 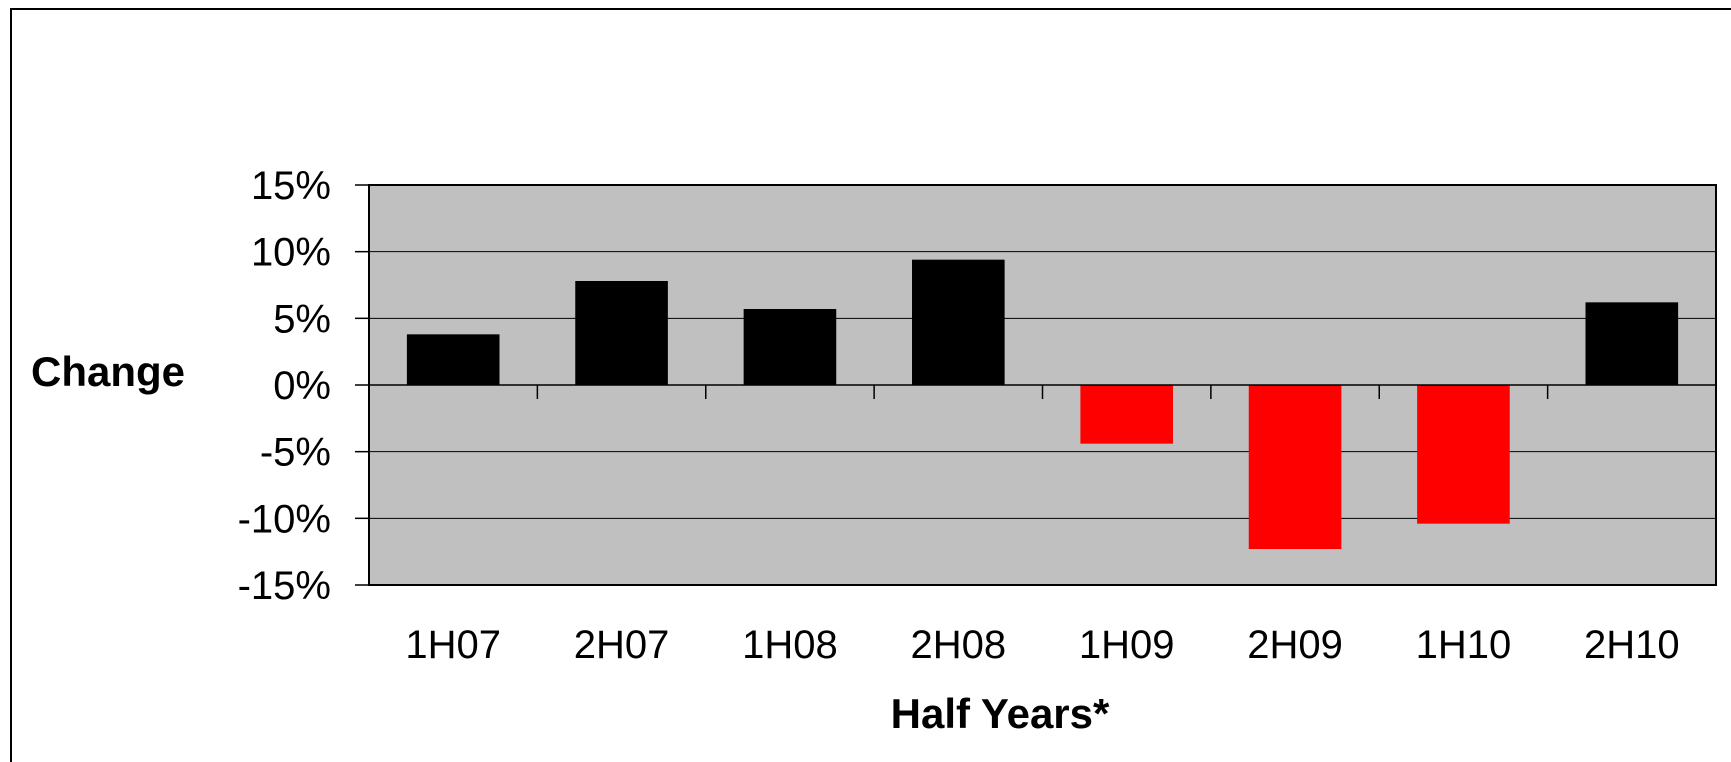 What do you see at coordinates (959, 645) in the screenshot?
I see `x-tick-label: 2H08` at bounding box center [959, 645].